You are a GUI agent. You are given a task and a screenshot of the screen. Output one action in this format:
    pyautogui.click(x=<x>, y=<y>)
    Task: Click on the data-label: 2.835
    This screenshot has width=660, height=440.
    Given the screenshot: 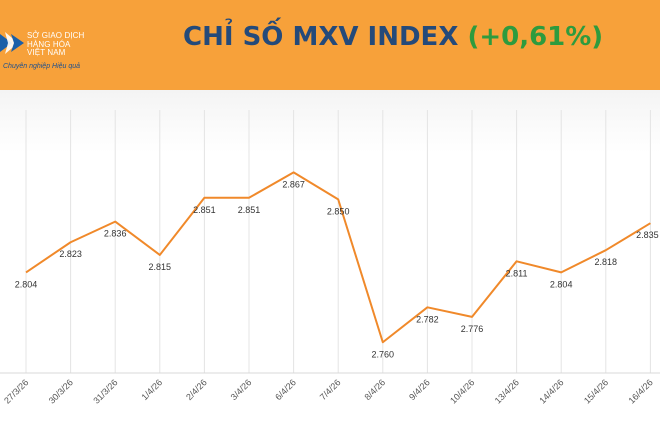 What is the action you would take?
    pyautogui.click(x=647, y=235)
    